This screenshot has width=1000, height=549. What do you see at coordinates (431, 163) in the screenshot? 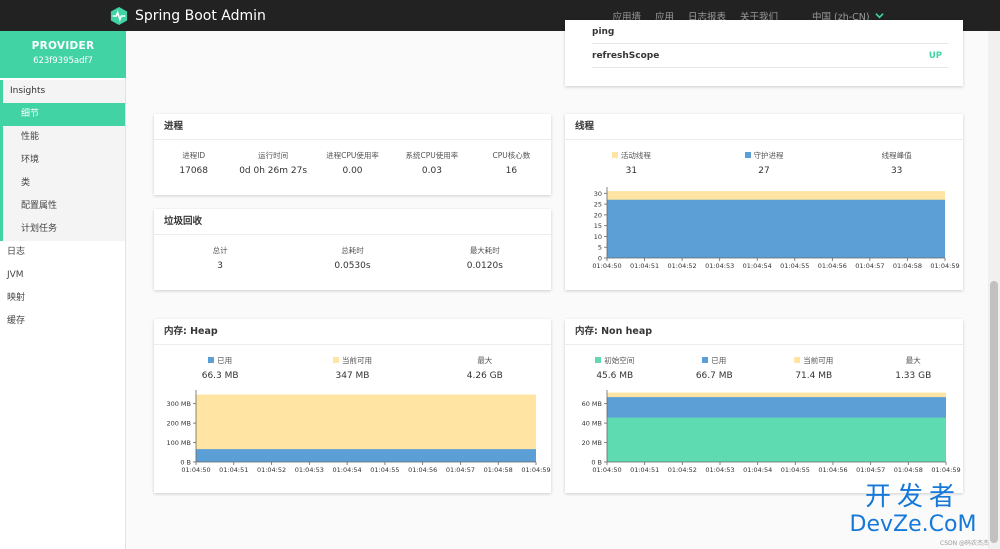
I see `stat-system-cpu: 系统CPU使用率 0.03` at bounding box center [431, 163].